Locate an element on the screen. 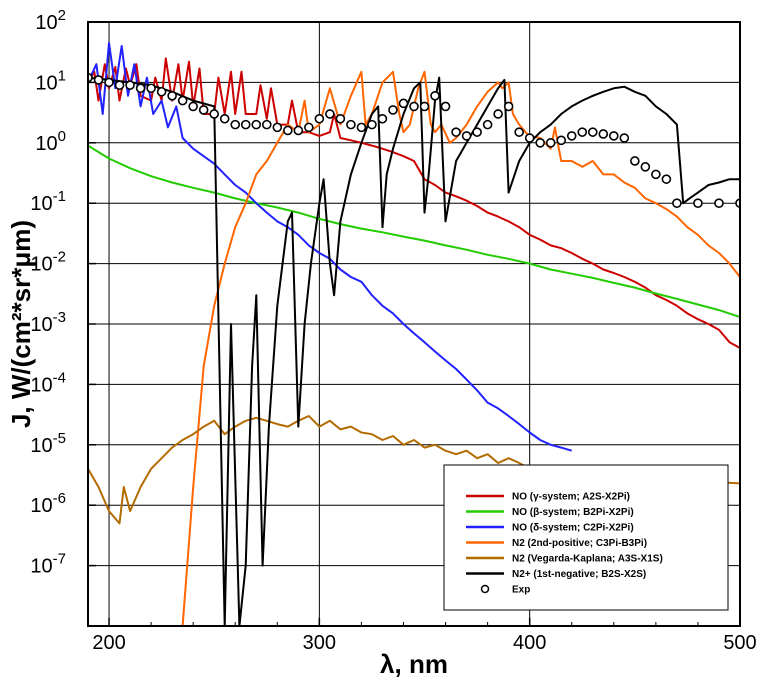 The height and width of the screenshot is (690, 767). legend-box is located at coordinates (586, 537).